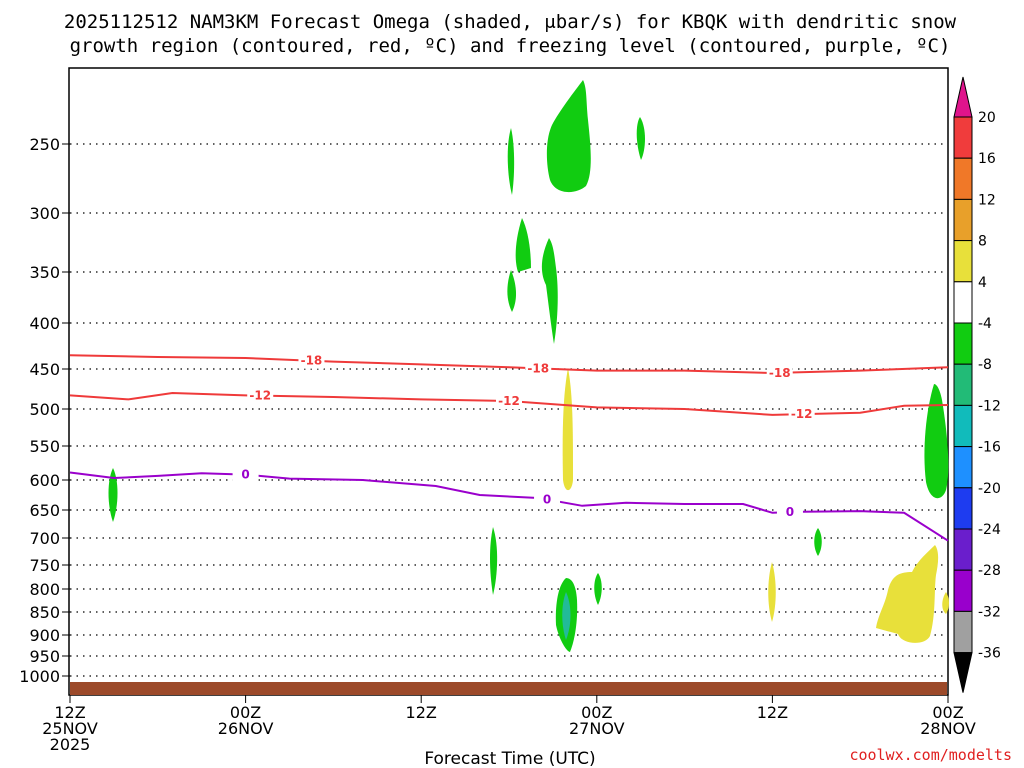 This screenshot has height=768, width=1024. I want to click on credit-link: coolwx.com/modelts, so click(930, 755).